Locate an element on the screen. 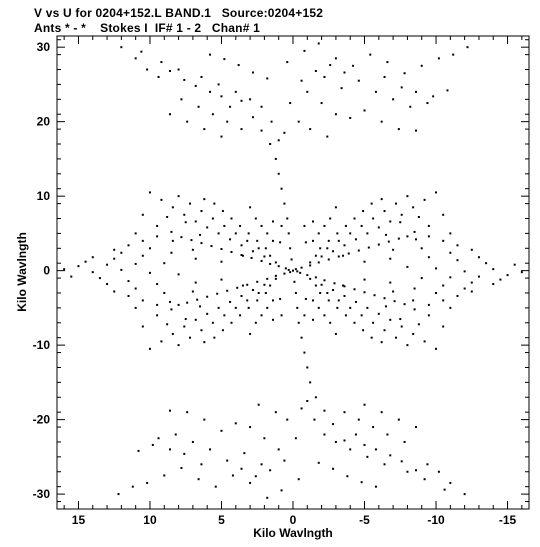  x-axis-label: Kilo Wavlngth is located at coordinates (293, 533).